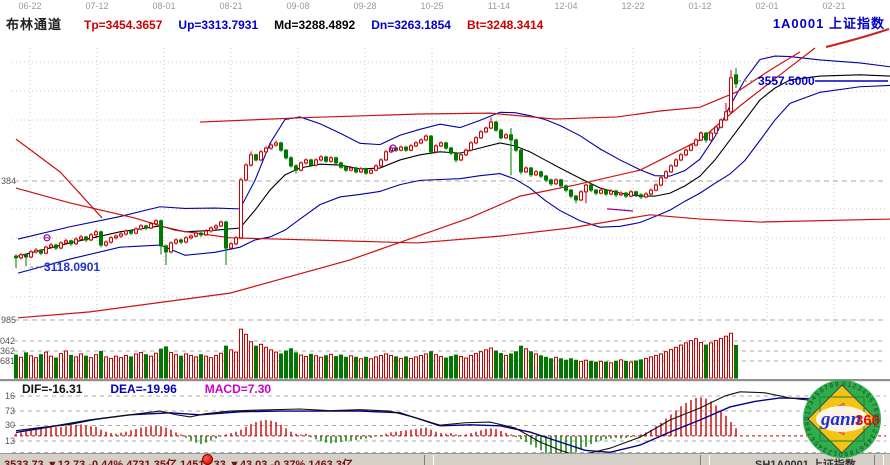  Describe the element at coordinates (798, 23) in the screenshot. I see `symbol-code: 1A0001` at that location.